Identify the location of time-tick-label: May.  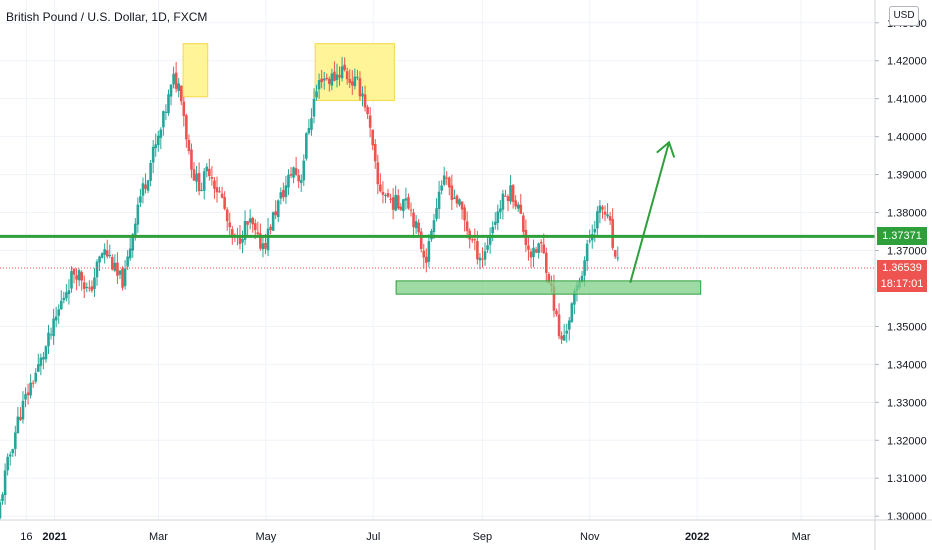
(265, 537).